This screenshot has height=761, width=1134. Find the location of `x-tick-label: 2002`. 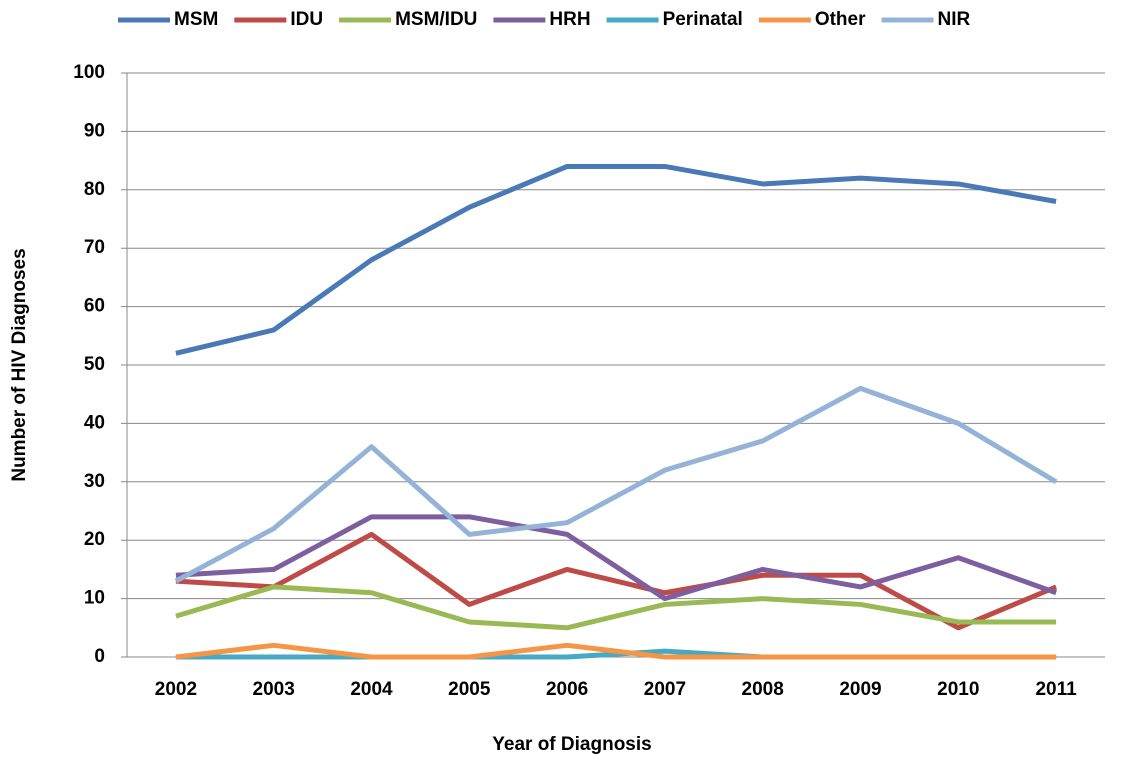

x-tick-label: 2002 is located at coordinates (176, 689).